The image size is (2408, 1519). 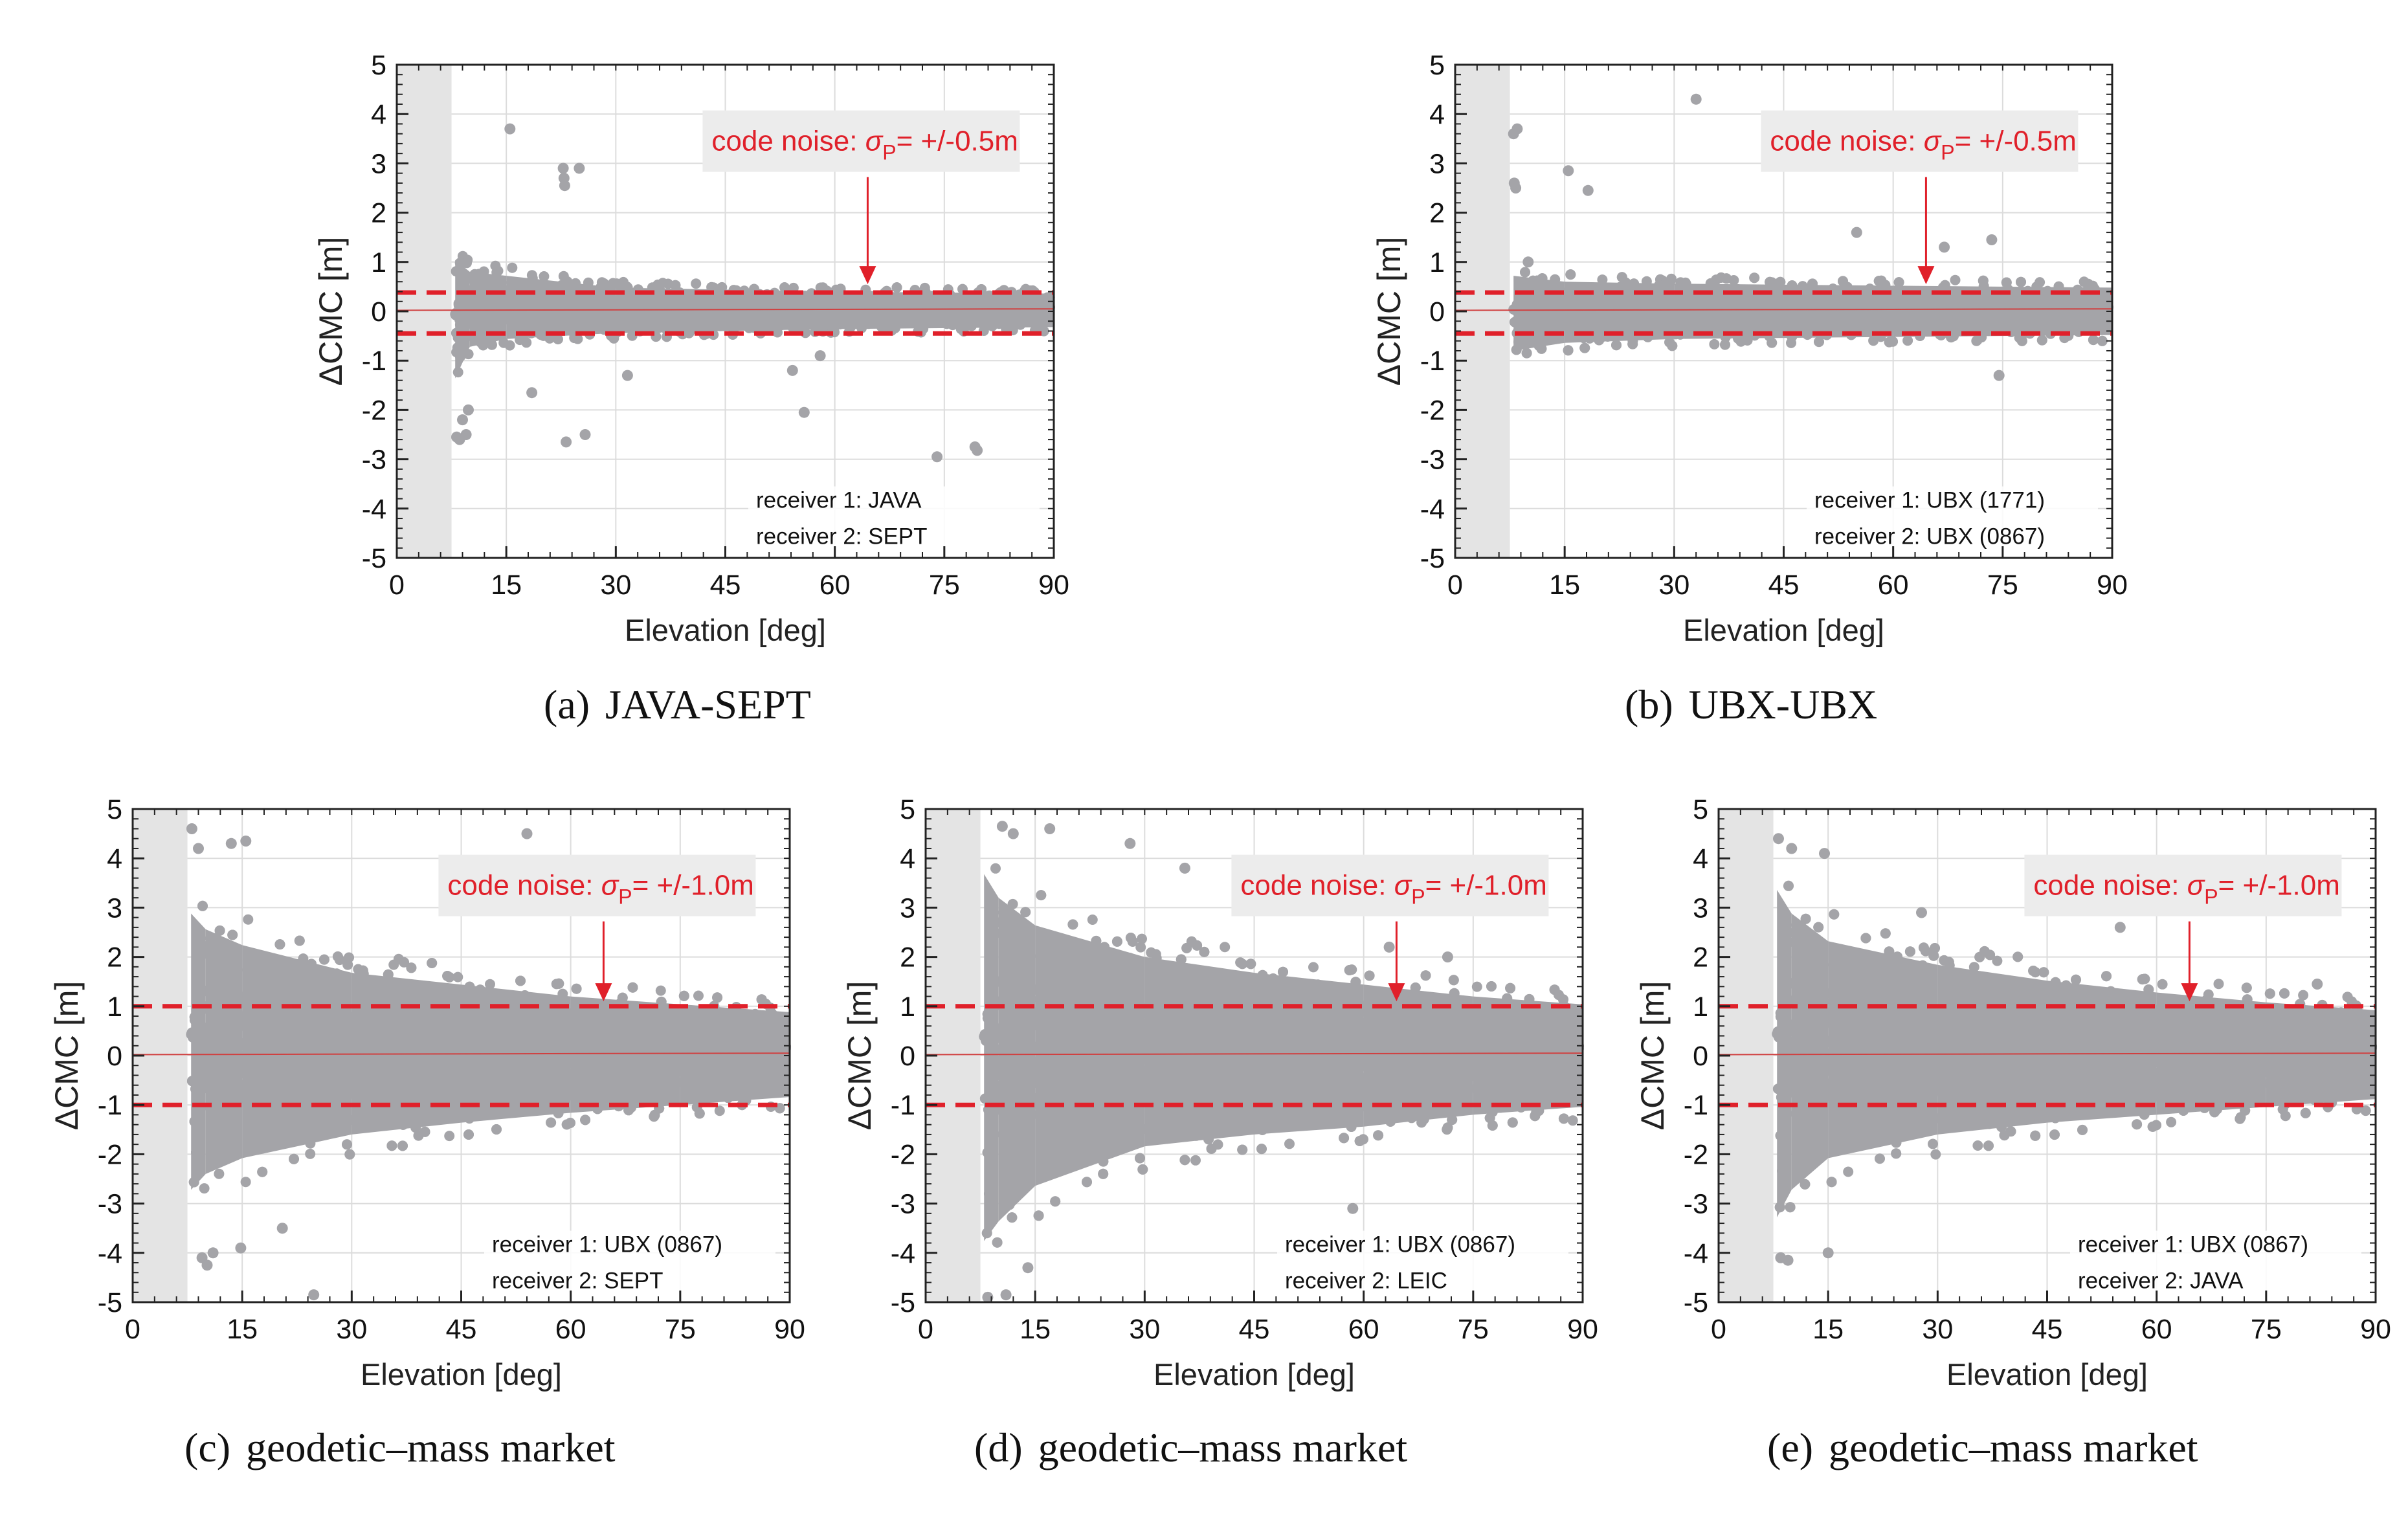 I want to click on receiver-label-1: receiver 1: JAVA, so click(x=839, y=500).